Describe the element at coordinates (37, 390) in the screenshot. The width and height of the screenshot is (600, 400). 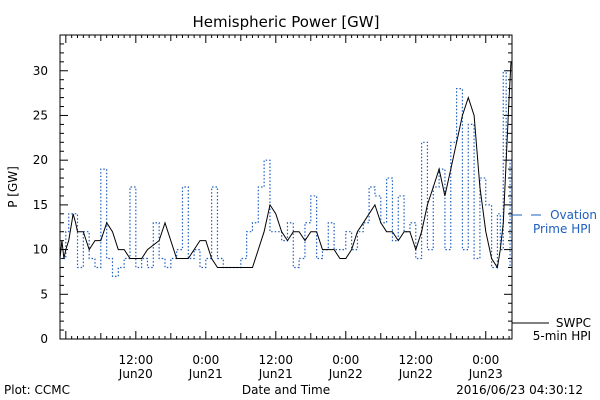
I see `footer-plot-credit: Plot: CCMC` at that location.